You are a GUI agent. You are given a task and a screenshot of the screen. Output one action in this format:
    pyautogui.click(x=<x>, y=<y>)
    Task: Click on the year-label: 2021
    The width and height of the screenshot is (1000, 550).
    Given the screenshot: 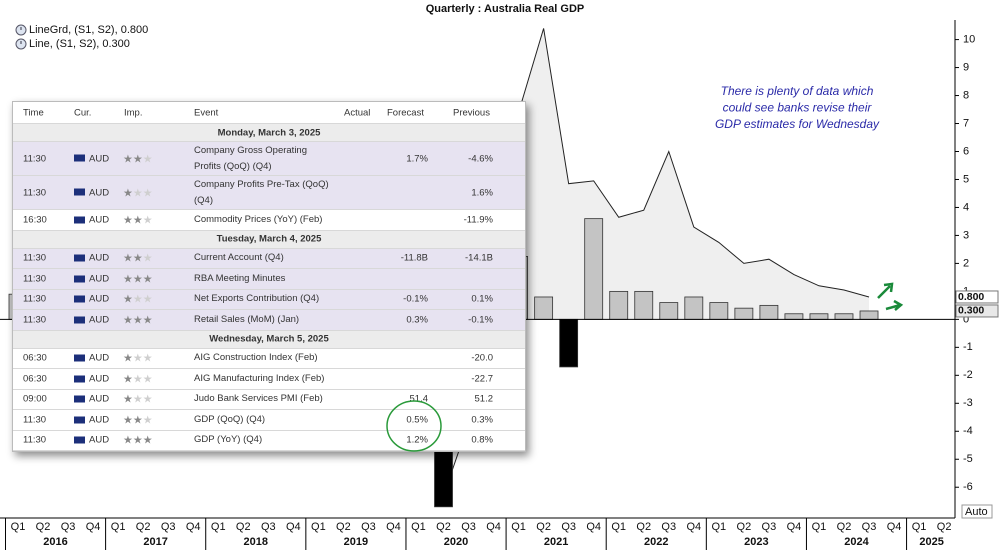 What is the action you would take?
    pyautogui.click(x=556, y=542)
    